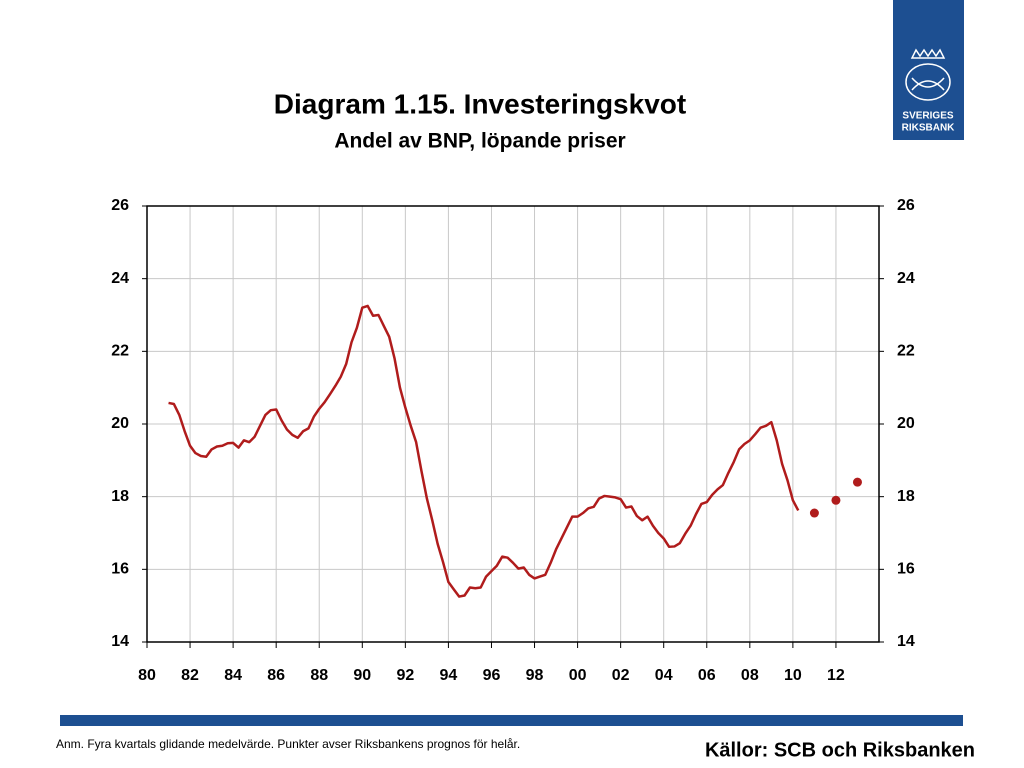 The width and height of the screenshot is (1024, 768). Describe the element at coordinates (621, 675) in the screenshot. I see `x-tick-label: 02` at that location.